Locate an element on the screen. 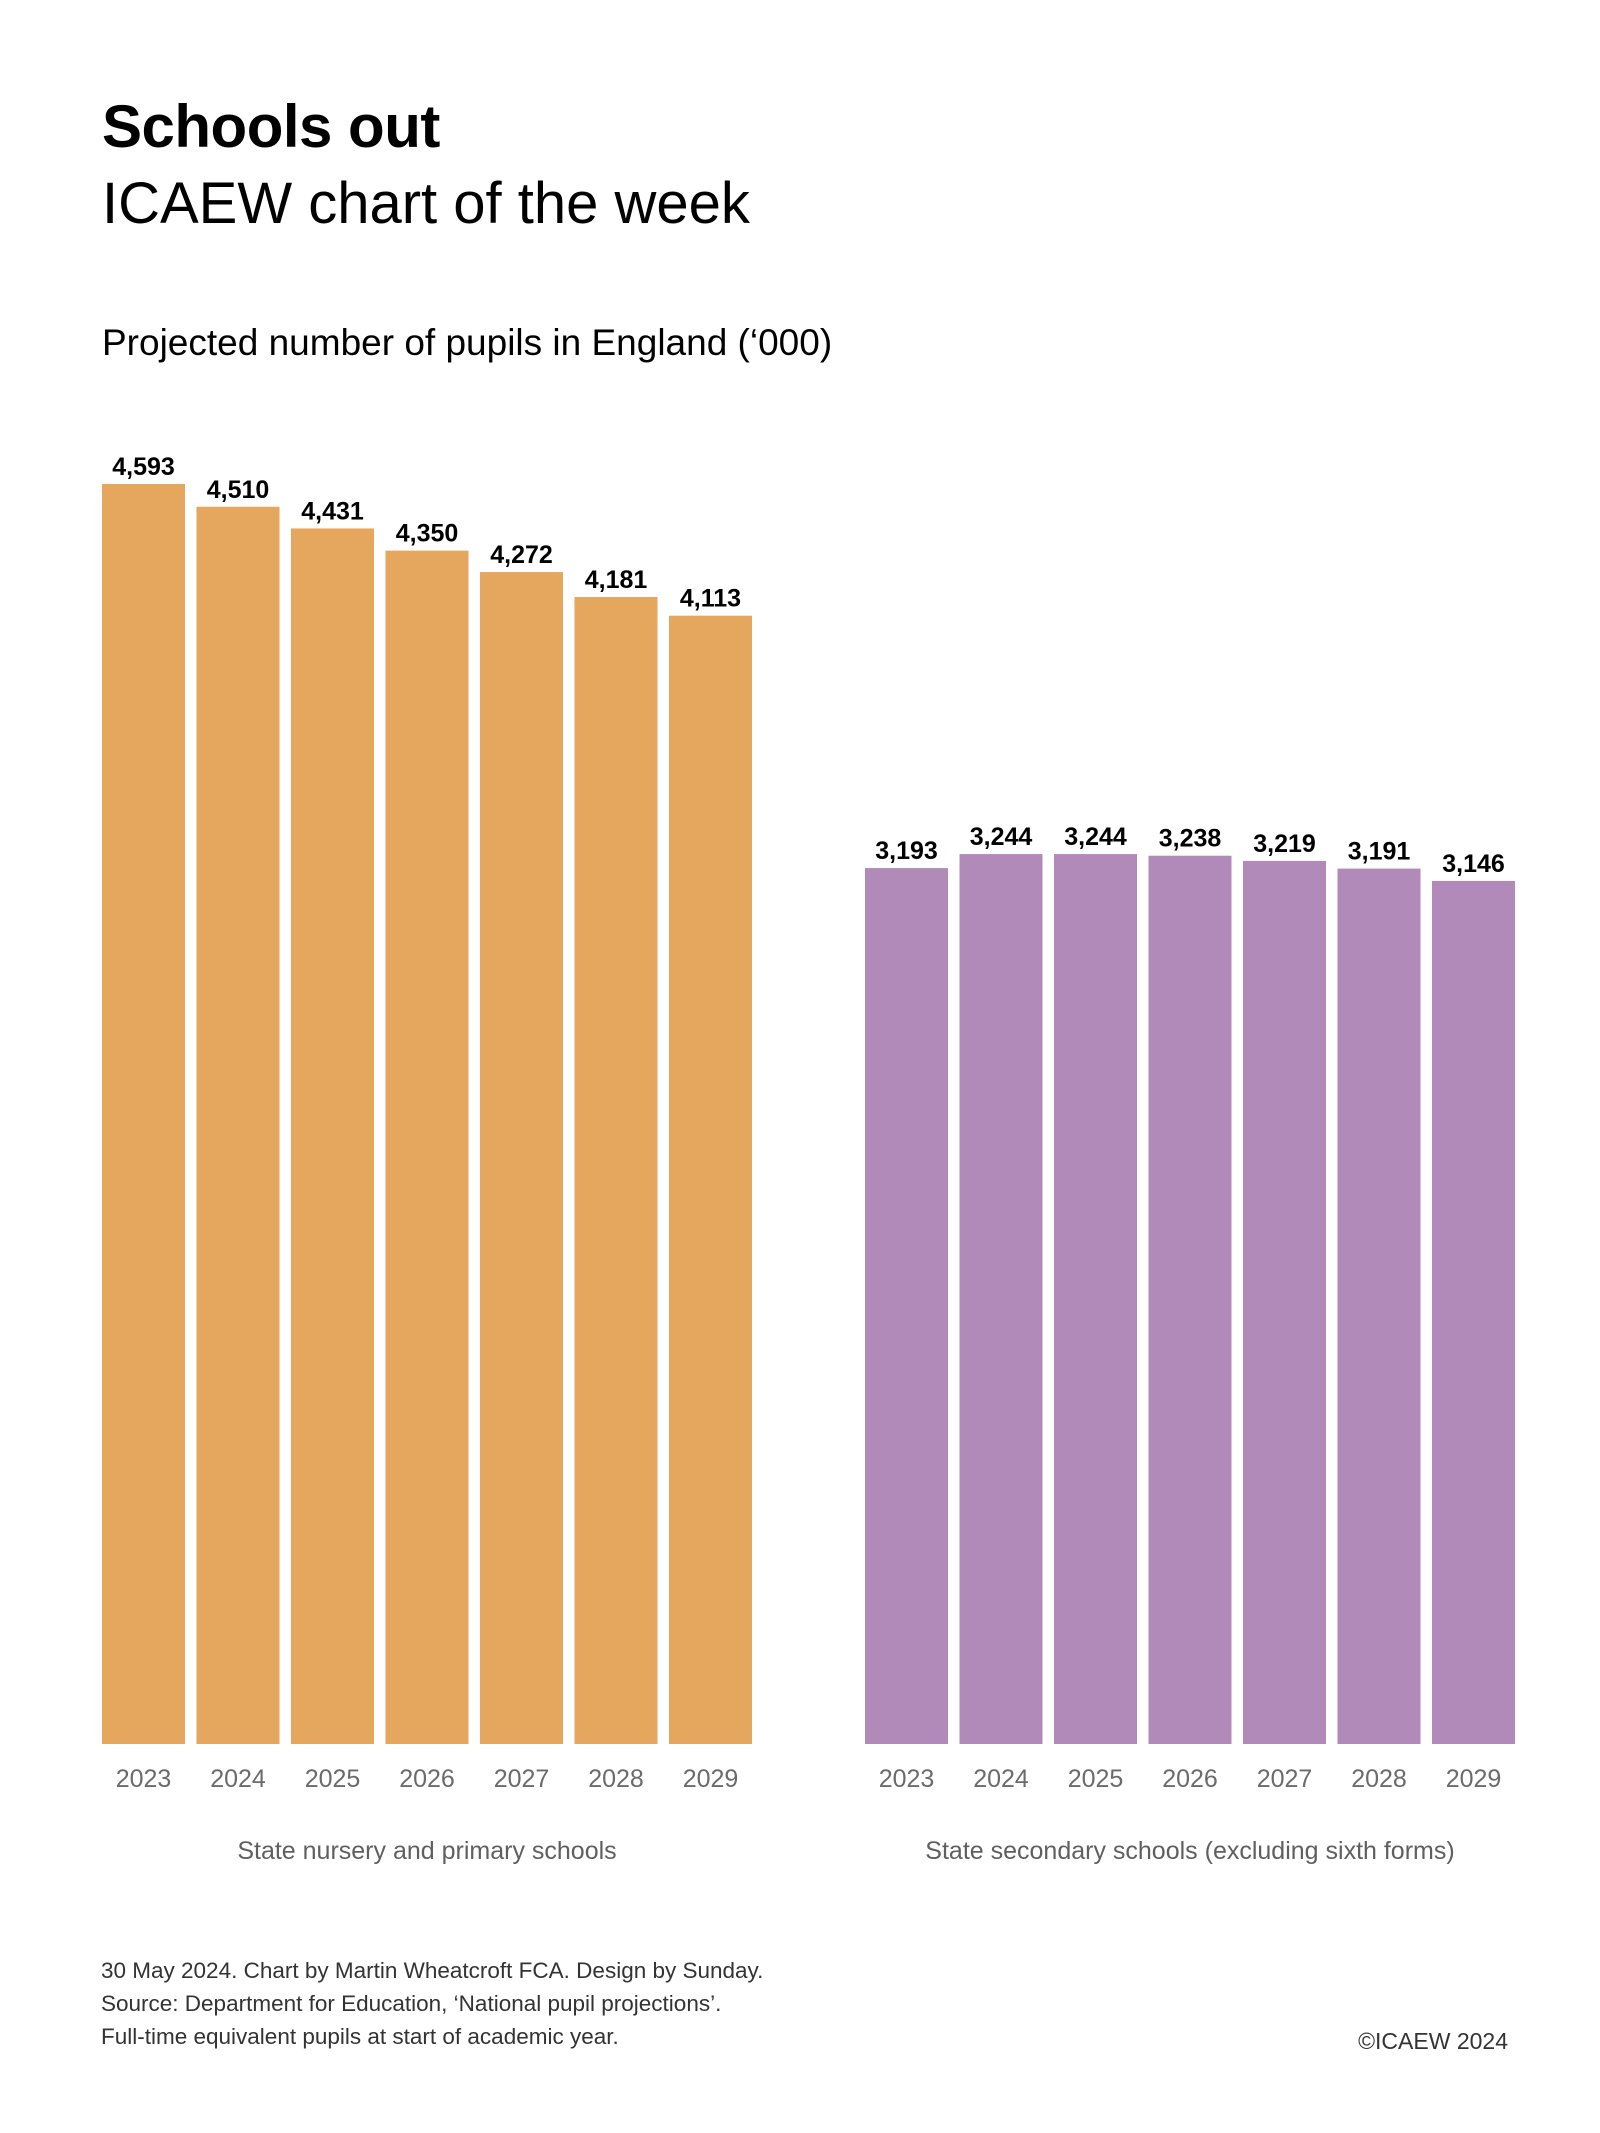  data-label: 3,146 is located at coordinates (1473, 864).